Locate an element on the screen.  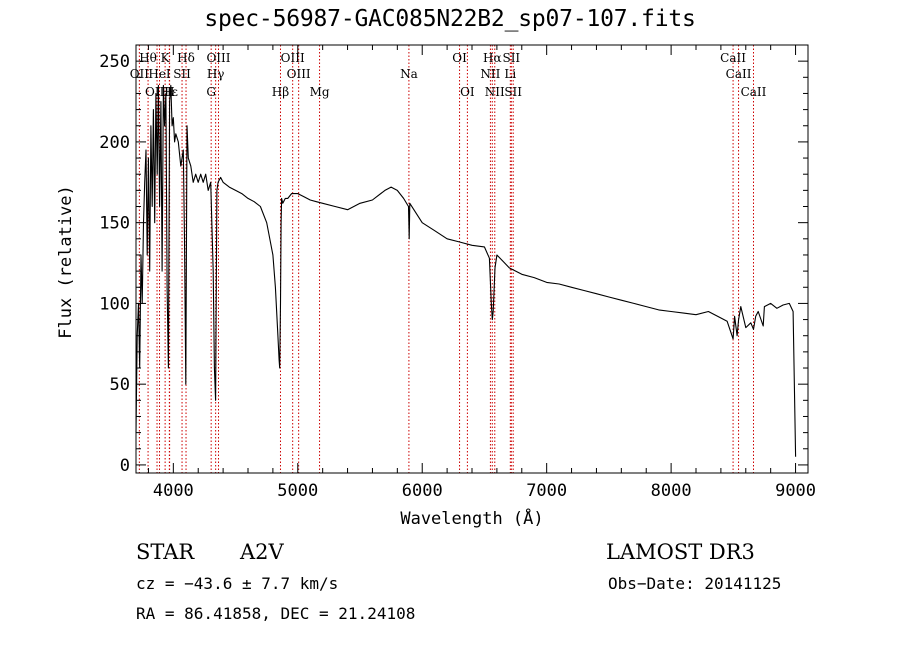
x-tick-label: 6000 is located at coordinates (422, 491).